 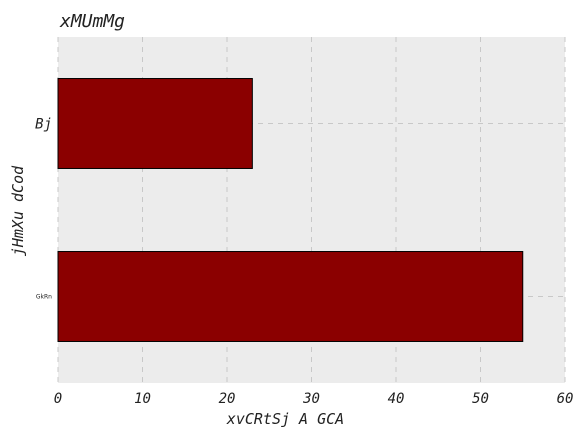 I want to click on x-tick-label: 20, so click(x=227, y=399).